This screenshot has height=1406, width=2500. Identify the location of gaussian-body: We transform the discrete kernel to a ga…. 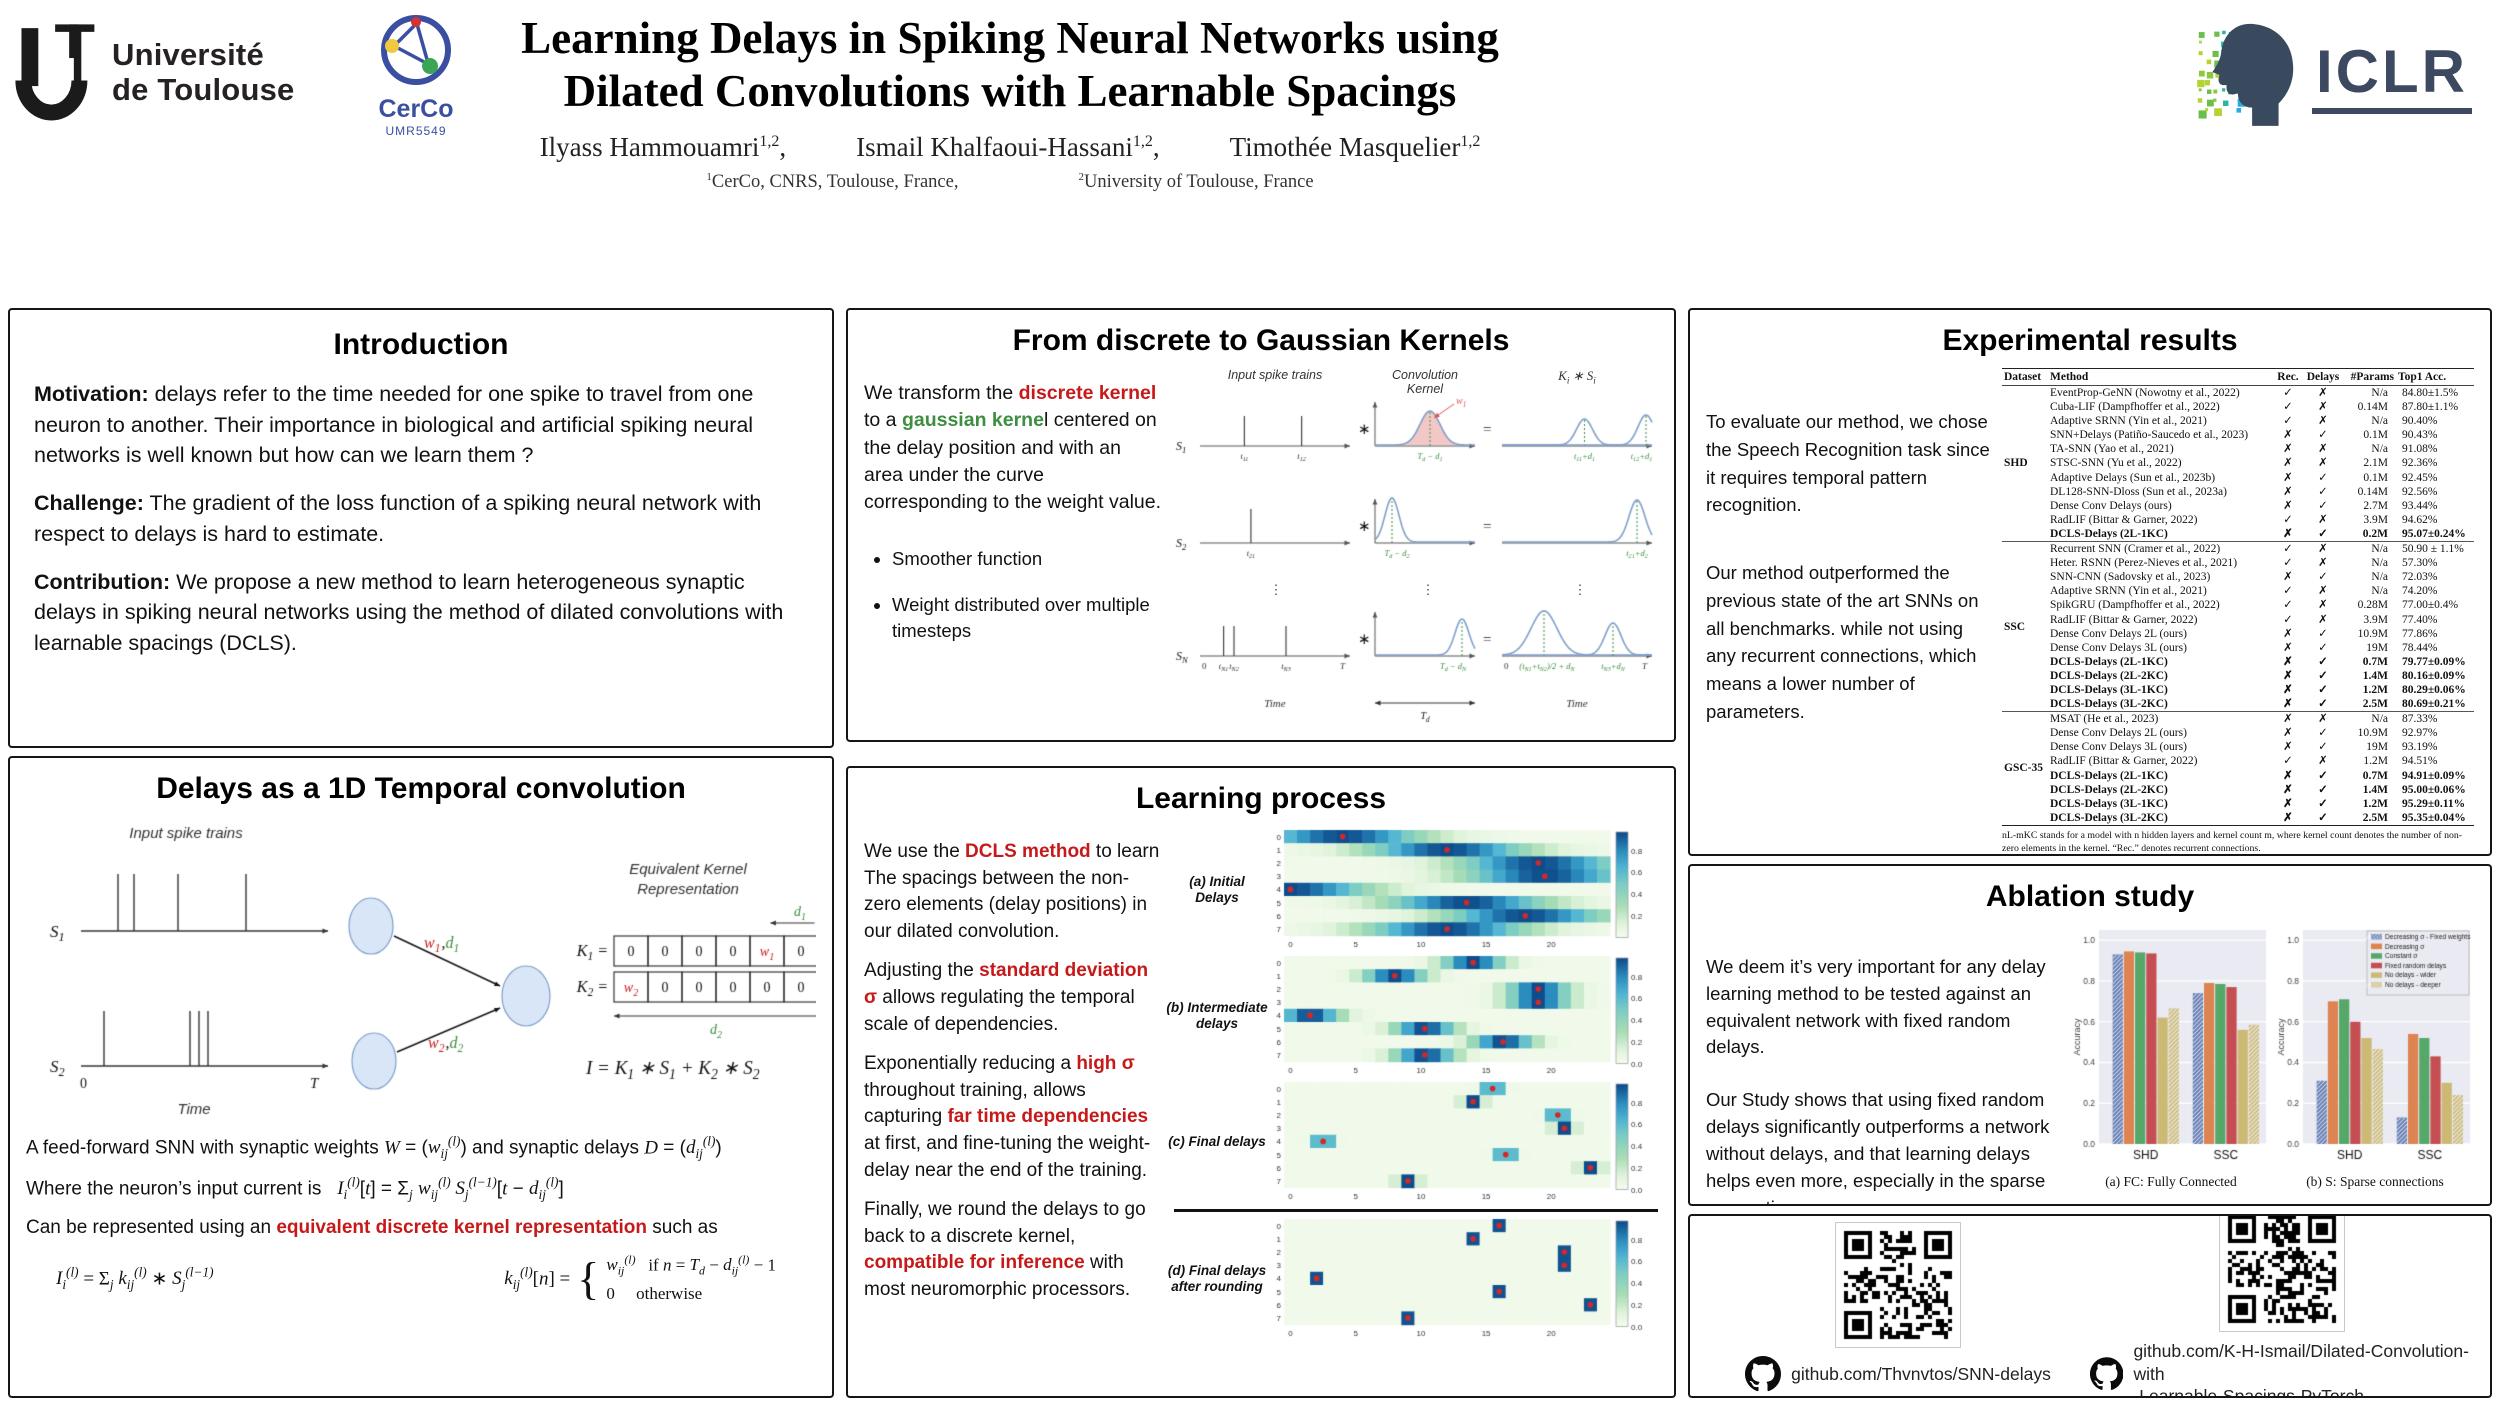
(1261, 549).